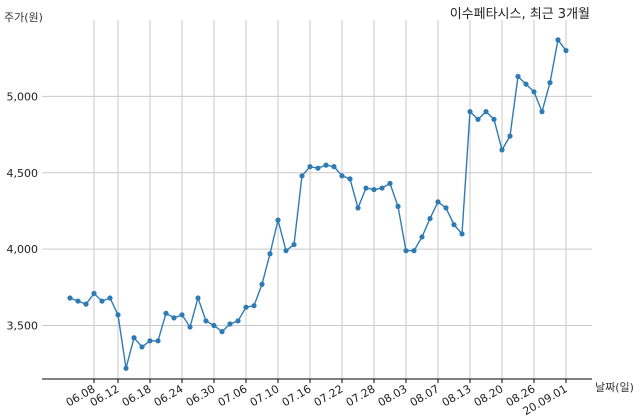 Image resolution: width=640 pixels, height=419 pixels. Describe the element at coordinates (23, 326) in the screenshot. I see `y-tick-label: 3,500` at that location.